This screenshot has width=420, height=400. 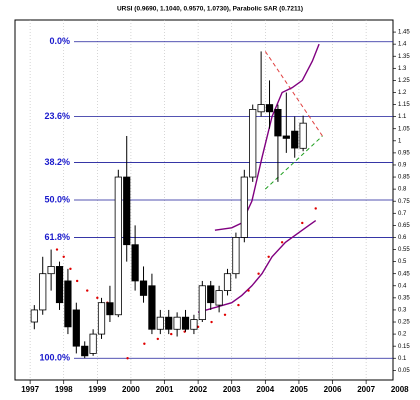 I want to click on y-tick-label: 0.7, so click(x=402, y=214).